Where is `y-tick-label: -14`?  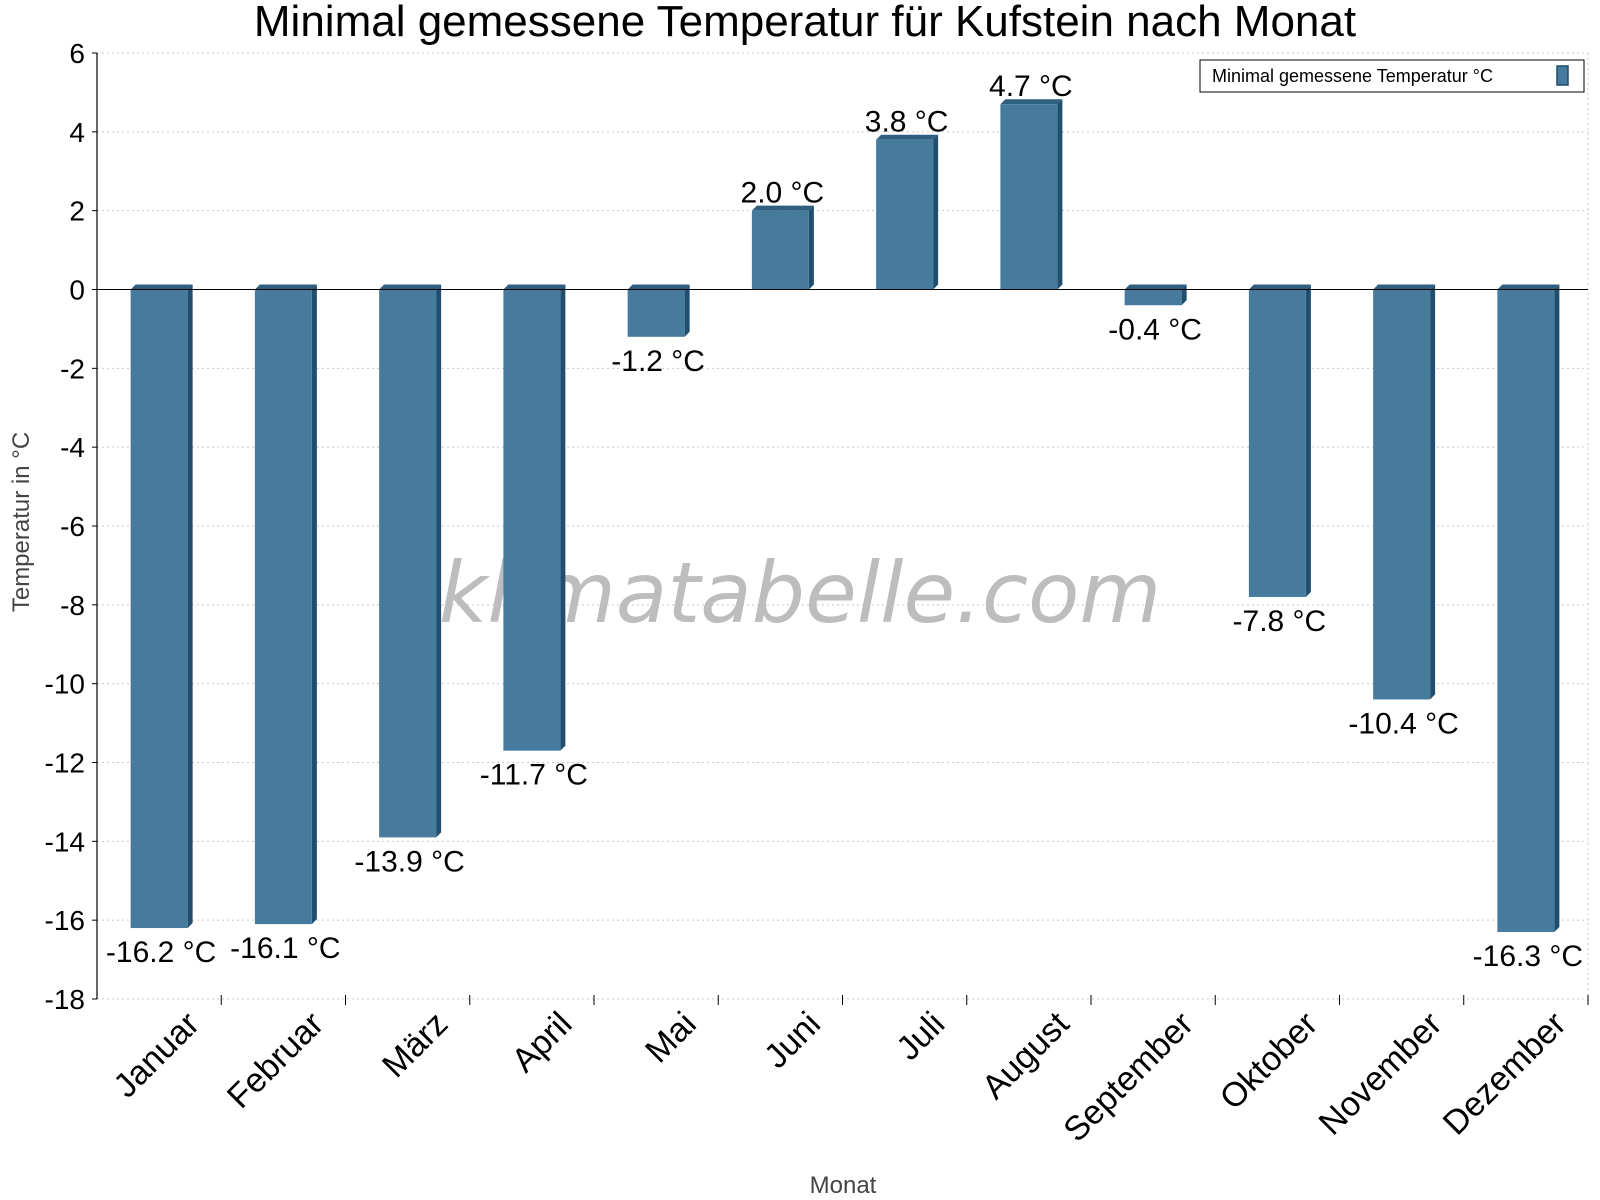 y-tick-label: -14 is located at coordinates (65, 841).